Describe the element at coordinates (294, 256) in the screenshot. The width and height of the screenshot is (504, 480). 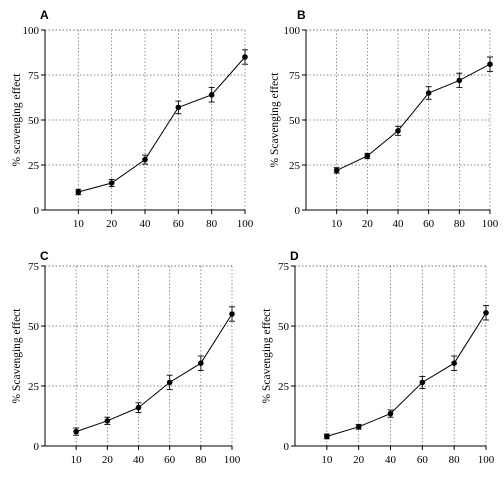
I see `panel-letter: D` at that location.